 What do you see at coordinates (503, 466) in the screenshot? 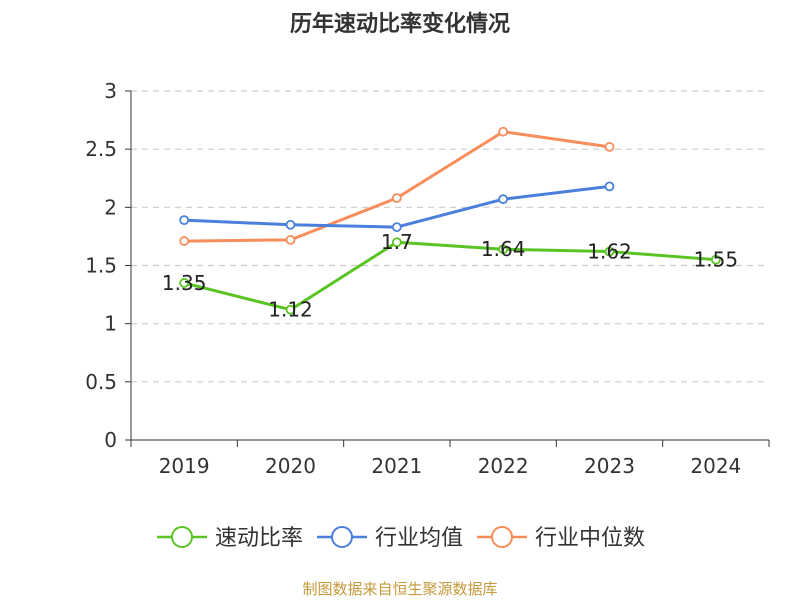
I see `x-tick-label: 2022` at bounding box center [503, 466].